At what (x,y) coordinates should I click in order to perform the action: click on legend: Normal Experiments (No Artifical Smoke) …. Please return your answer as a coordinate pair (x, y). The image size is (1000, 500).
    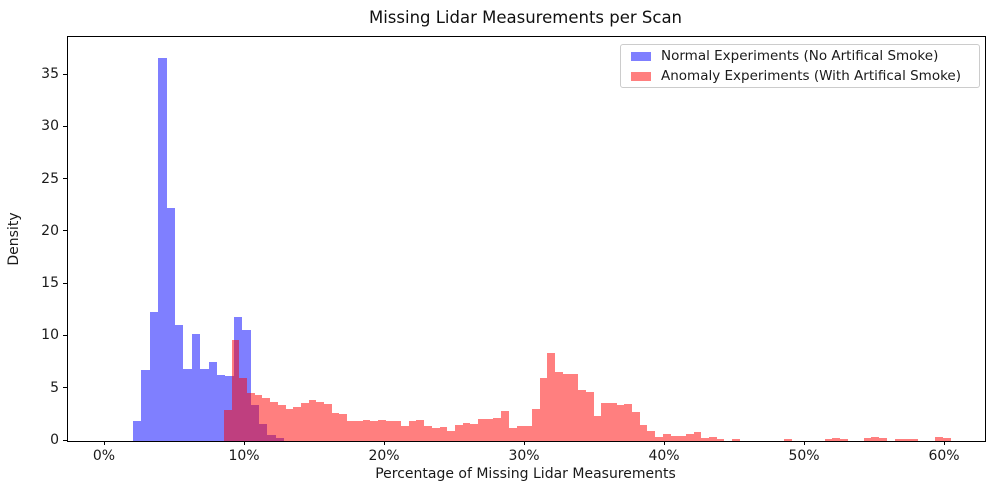
    Looking at the image, I should click on (800, 66).